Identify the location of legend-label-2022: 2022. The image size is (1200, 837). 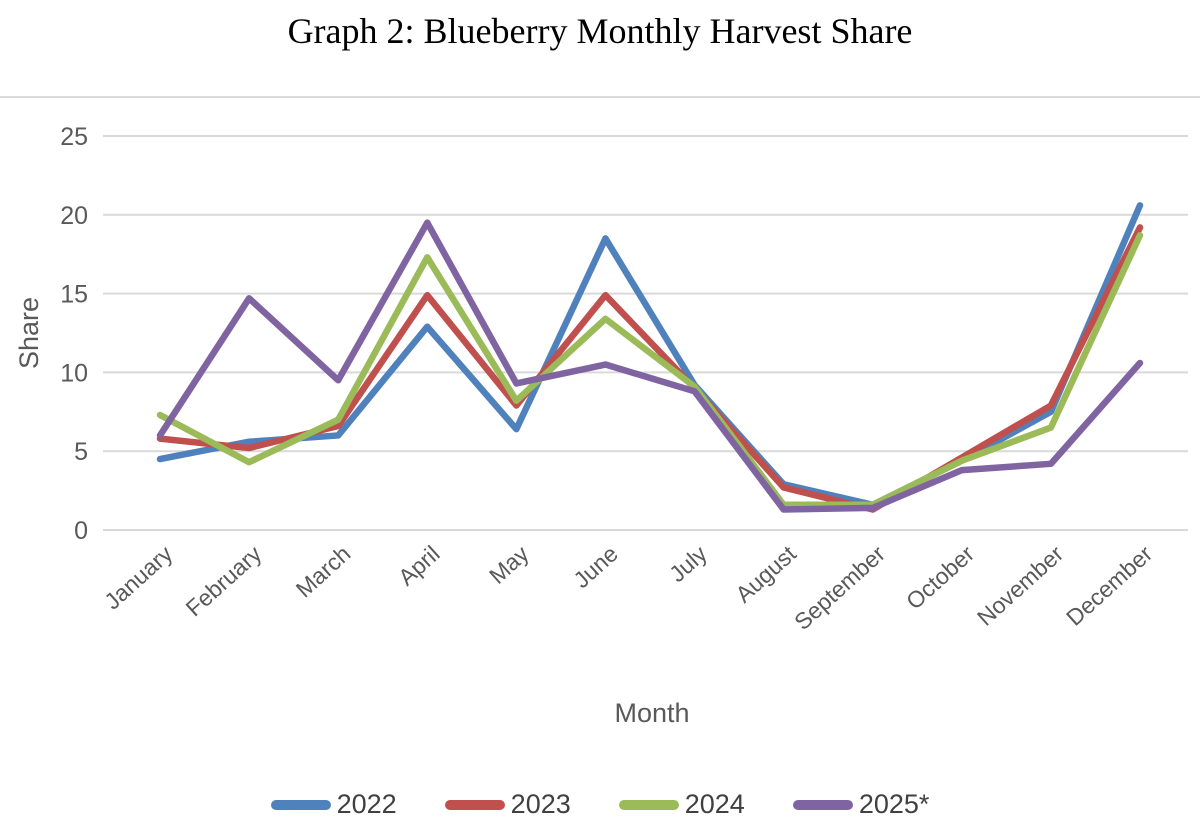
(366, 804).